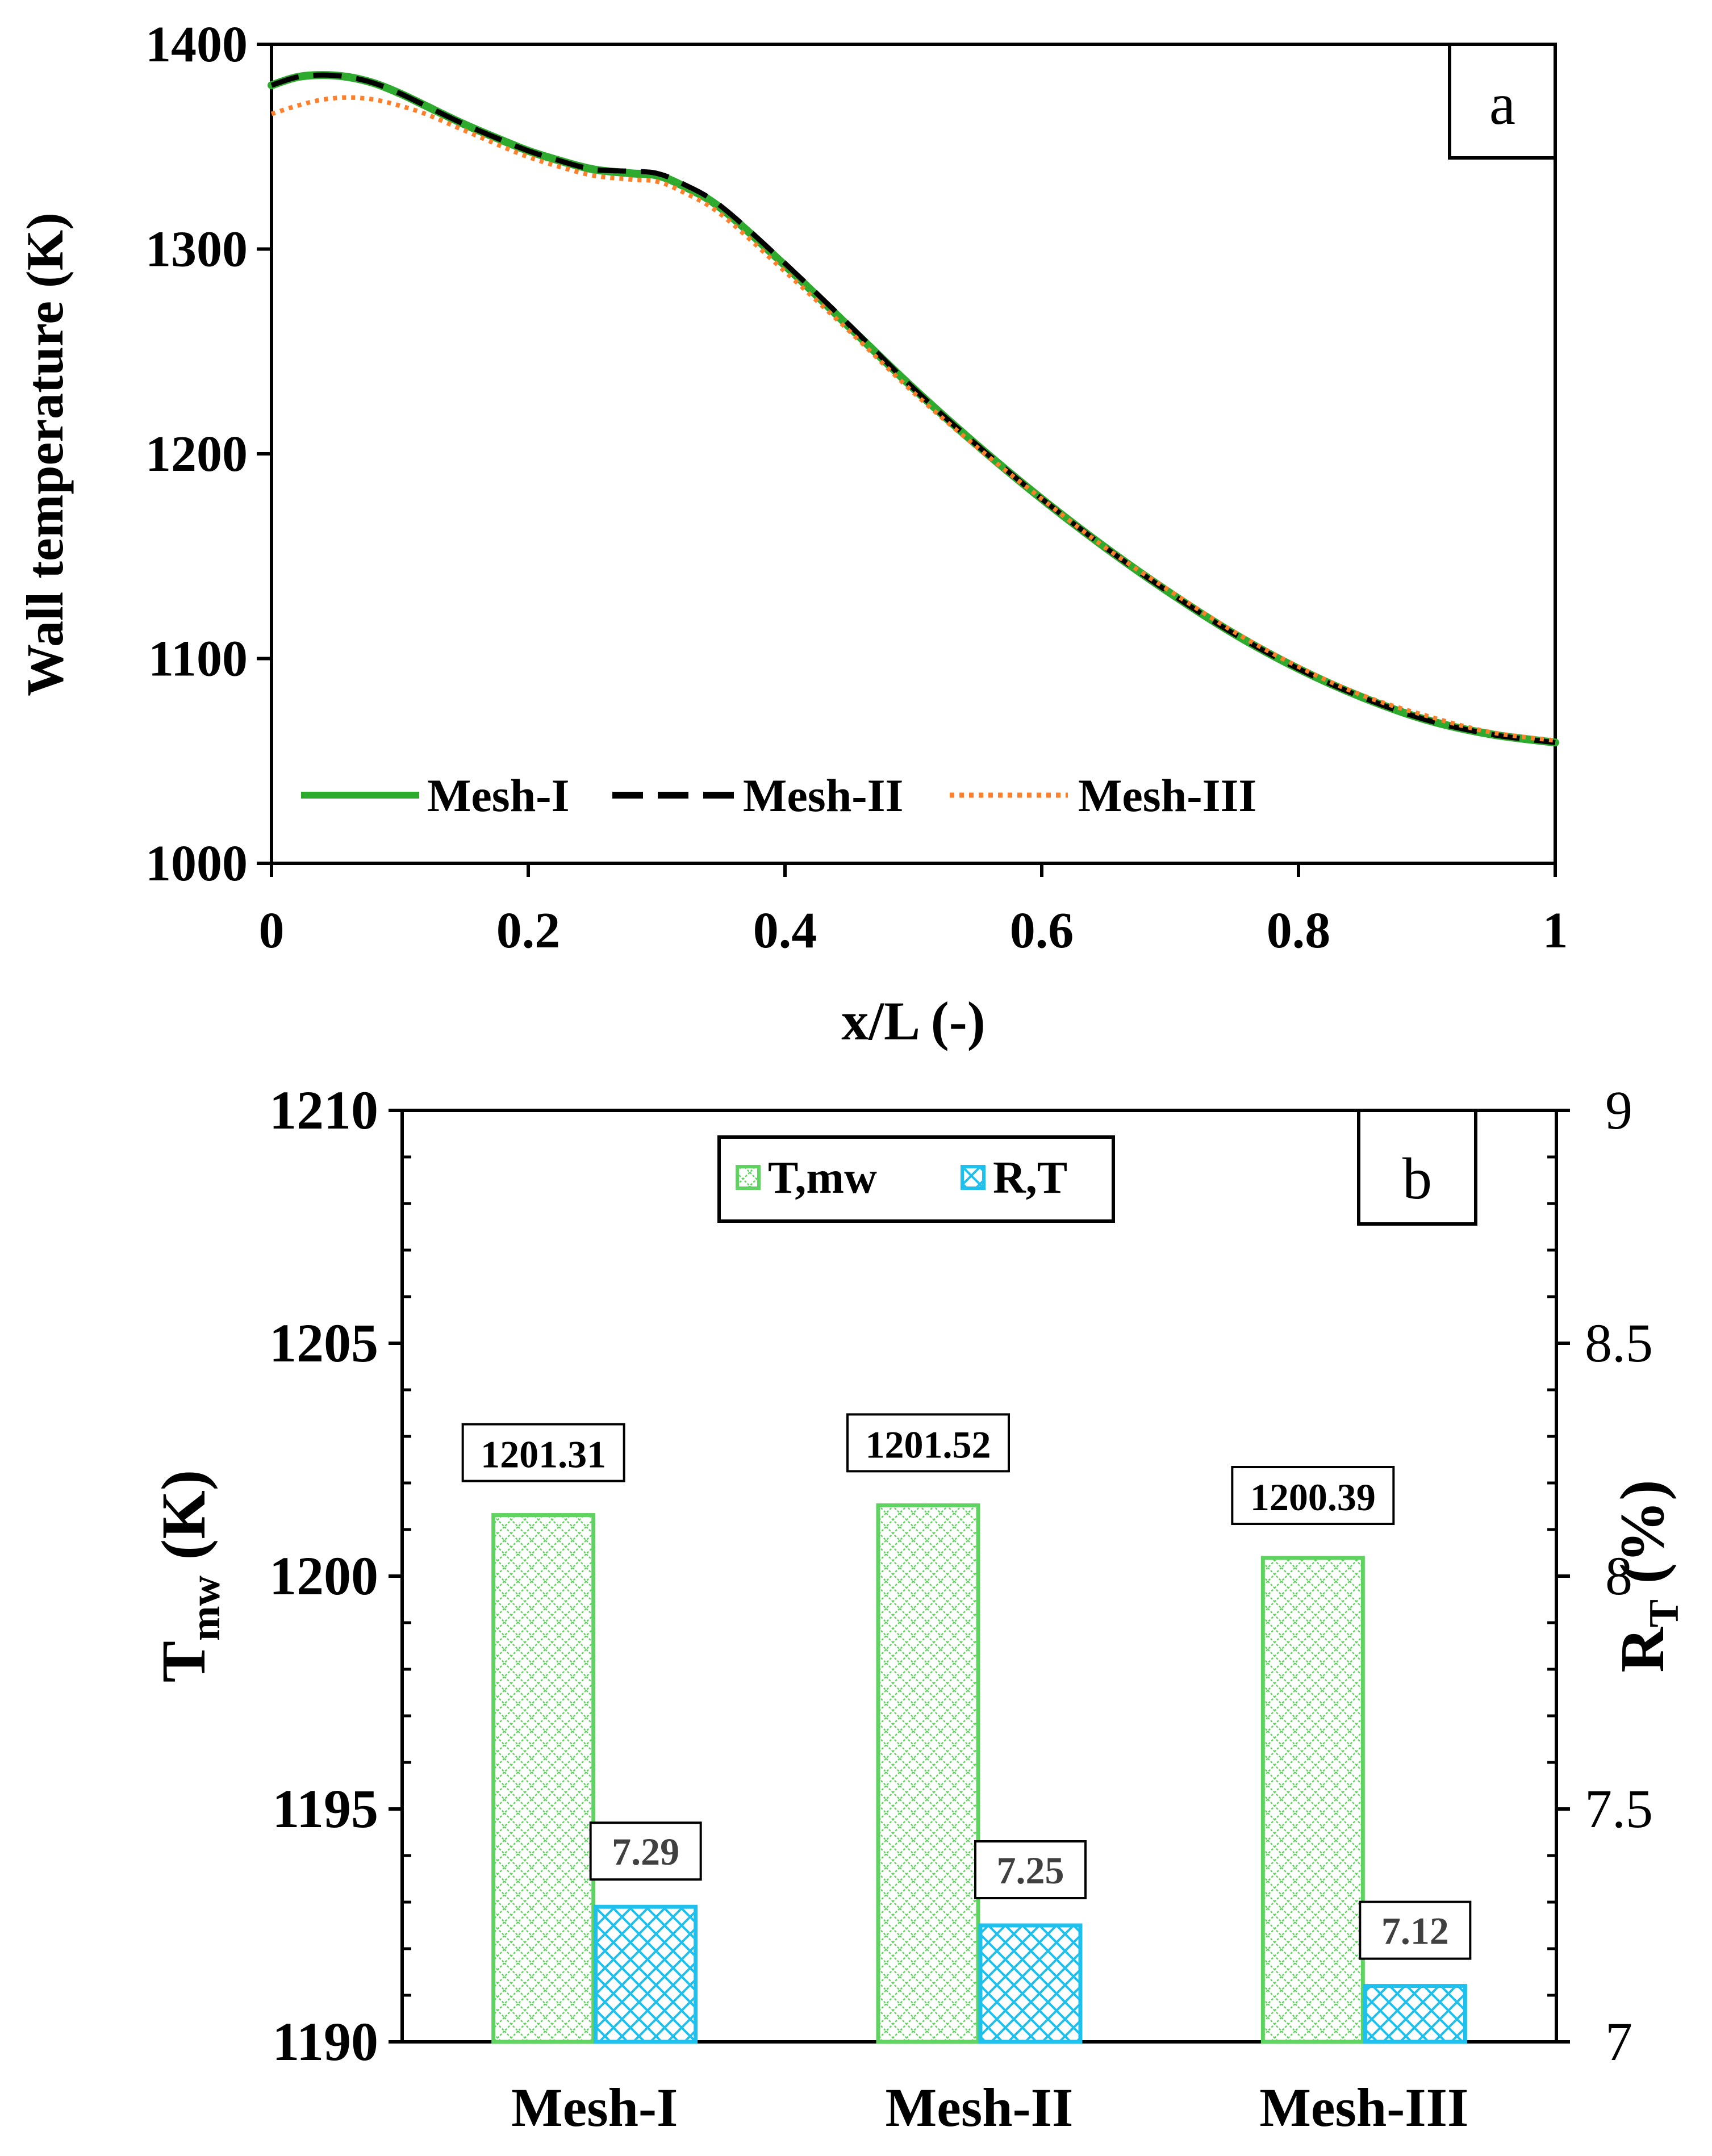 The height and width of the screenshot is (2156, 1712). What do you see at coordinates (1312, 1800) in the screenshot?
I see `bar-tmw-mesh-iii` at bounding box center [1312, 1800].